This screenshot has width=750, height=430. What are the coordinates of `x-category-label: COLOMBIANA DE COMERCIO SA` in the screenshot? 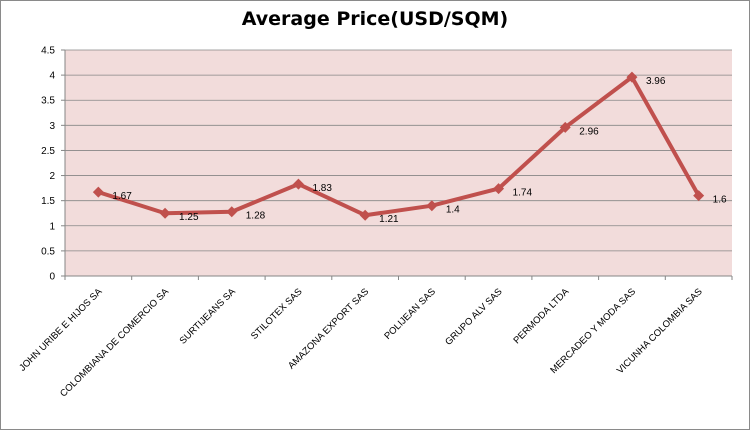 It's located at (115, 343).